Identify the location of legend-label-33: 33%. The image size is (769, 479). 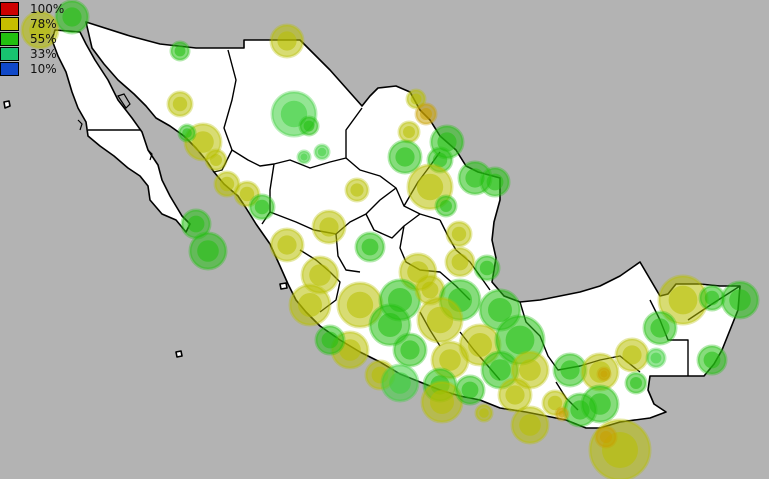
(43, 54).